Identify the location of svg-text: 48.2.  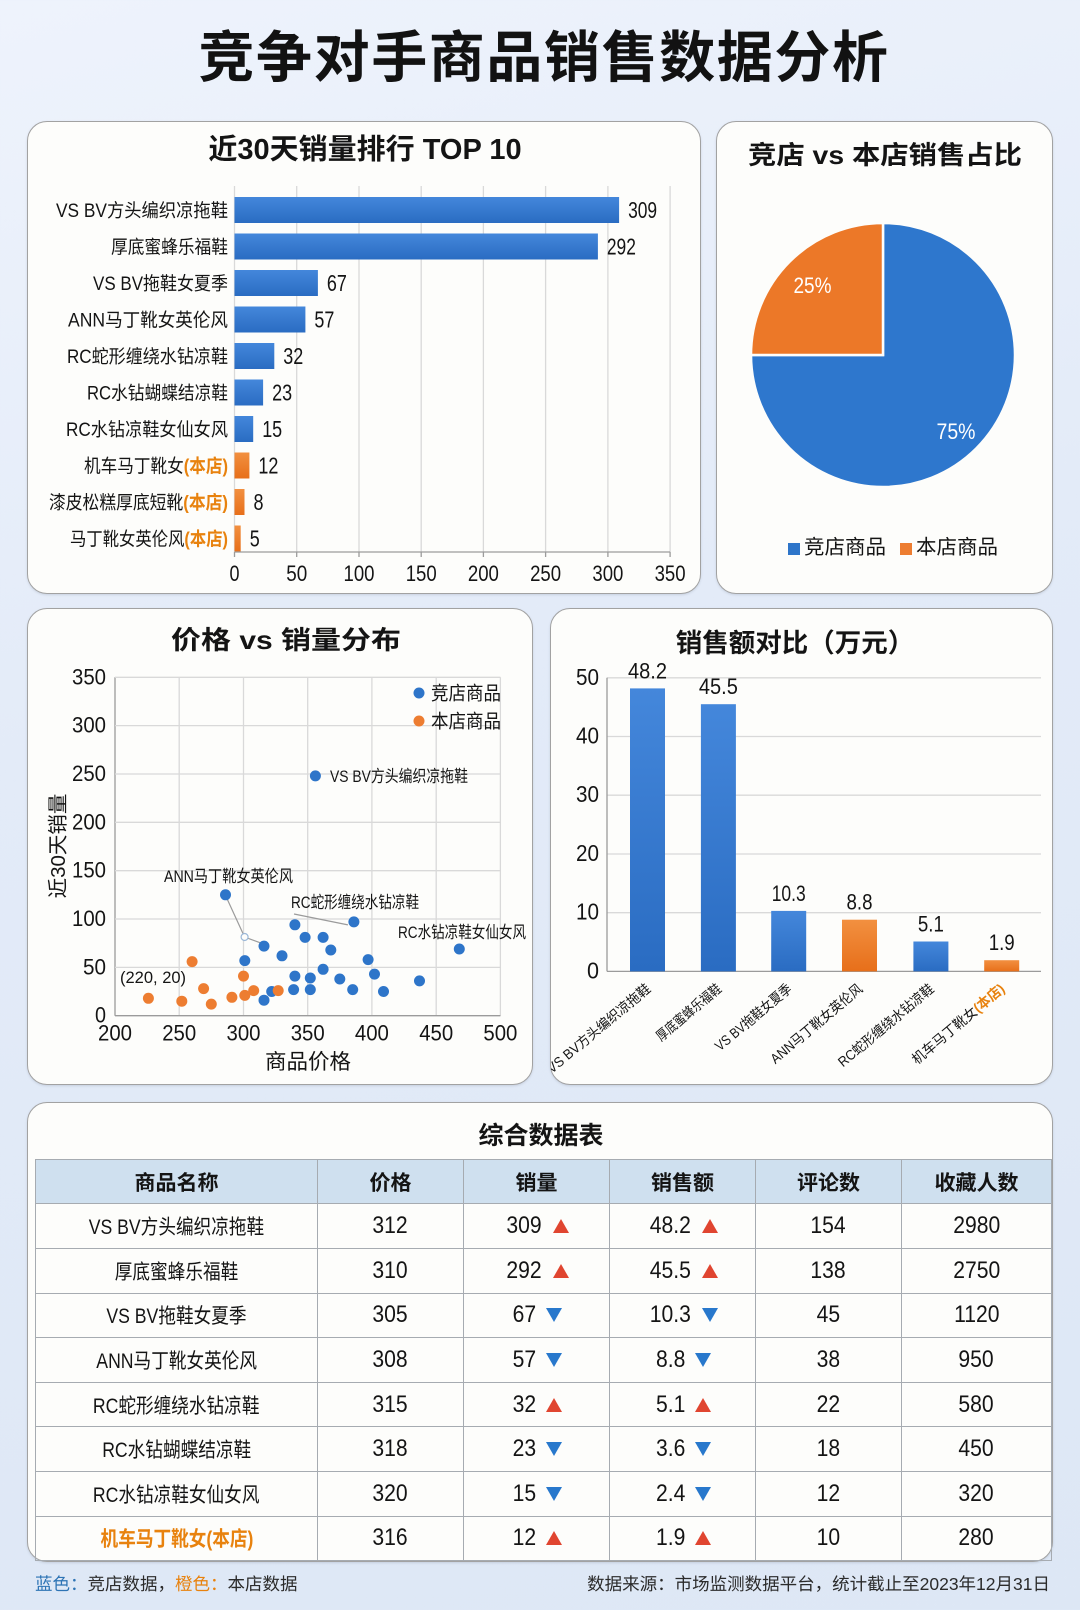
(647, 670).